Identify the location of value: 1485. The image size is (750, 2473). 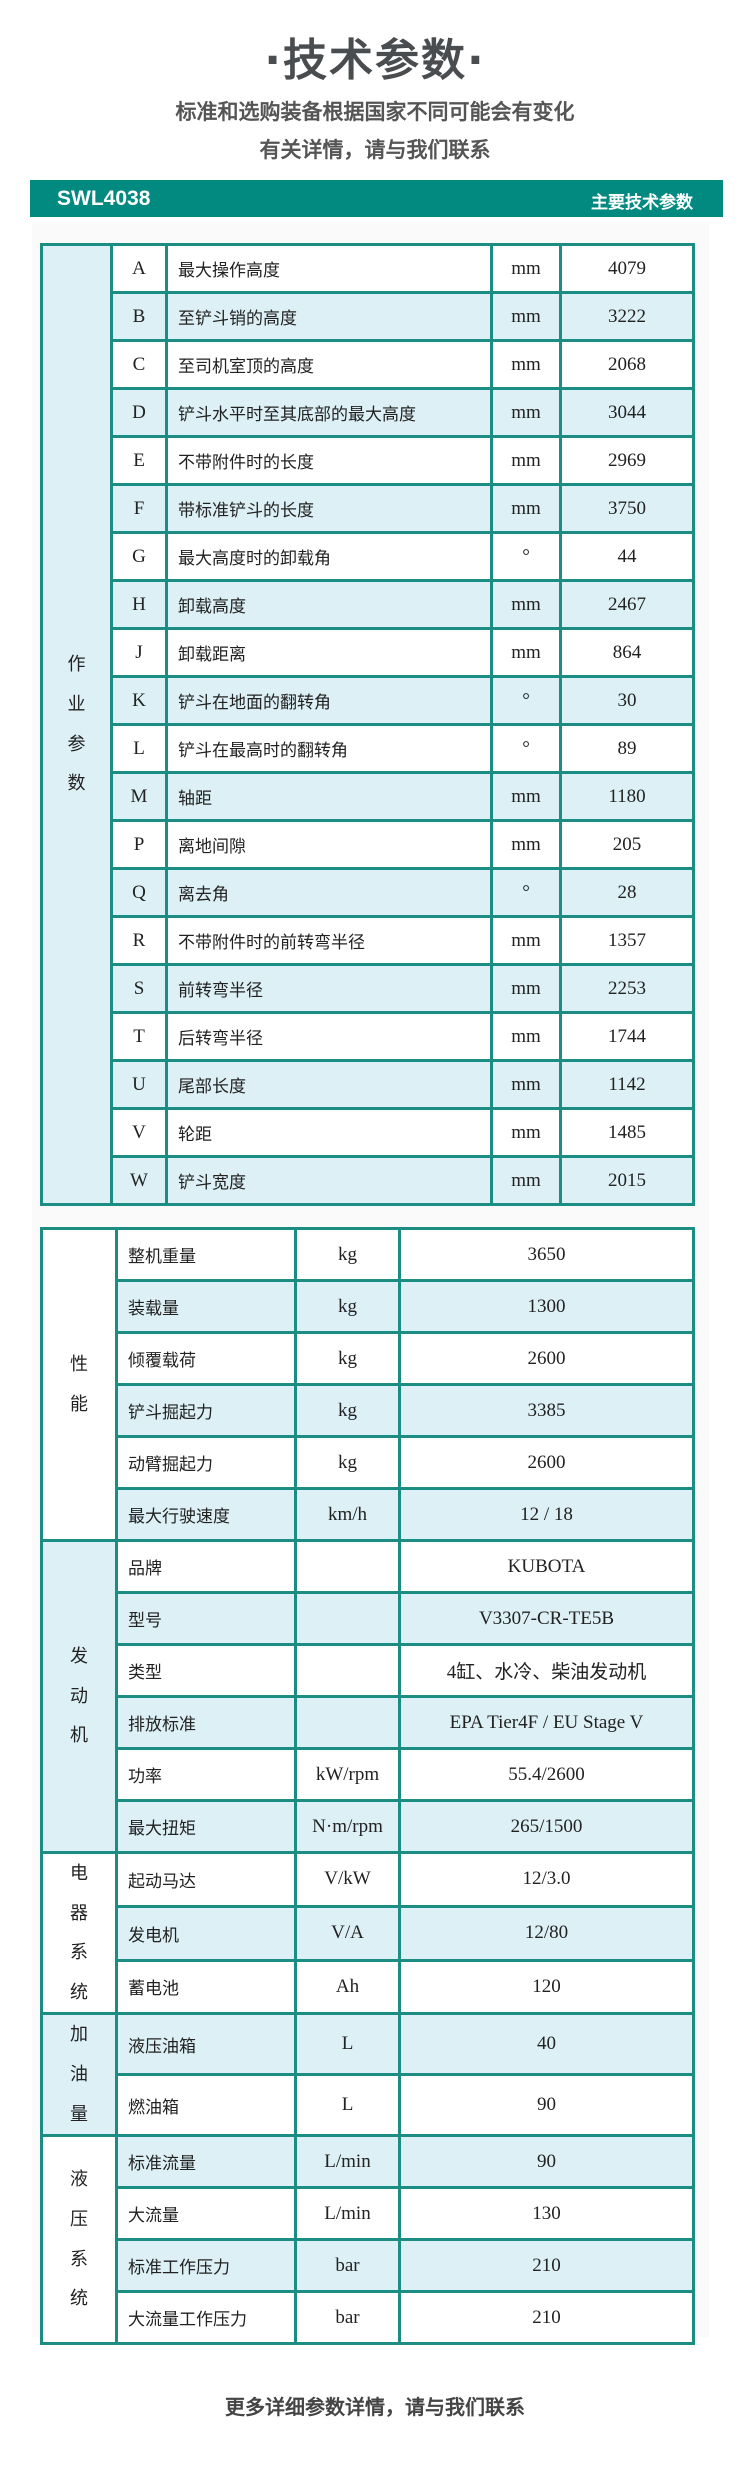
(627, 1132).